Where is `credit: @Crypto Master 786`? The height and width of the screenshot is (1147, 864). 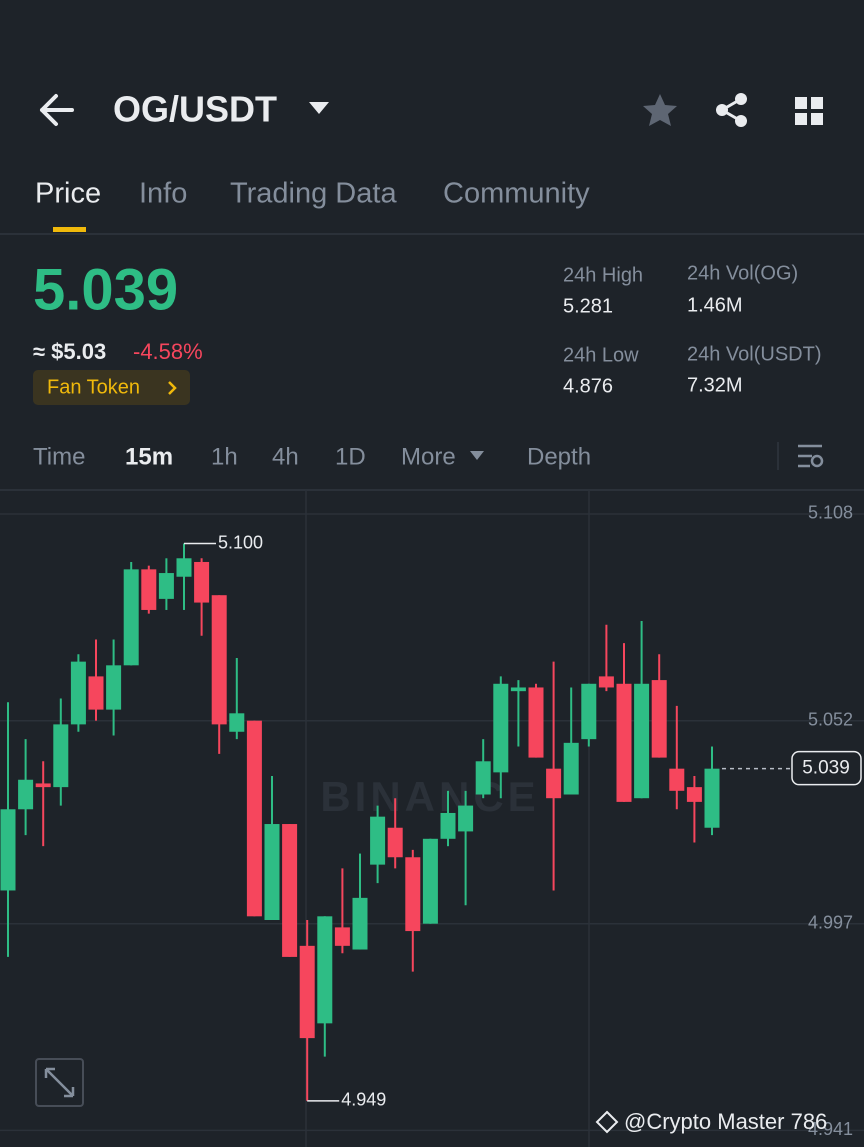
credit: @Crypto Master 786 is located at coordinates (725, 1121).